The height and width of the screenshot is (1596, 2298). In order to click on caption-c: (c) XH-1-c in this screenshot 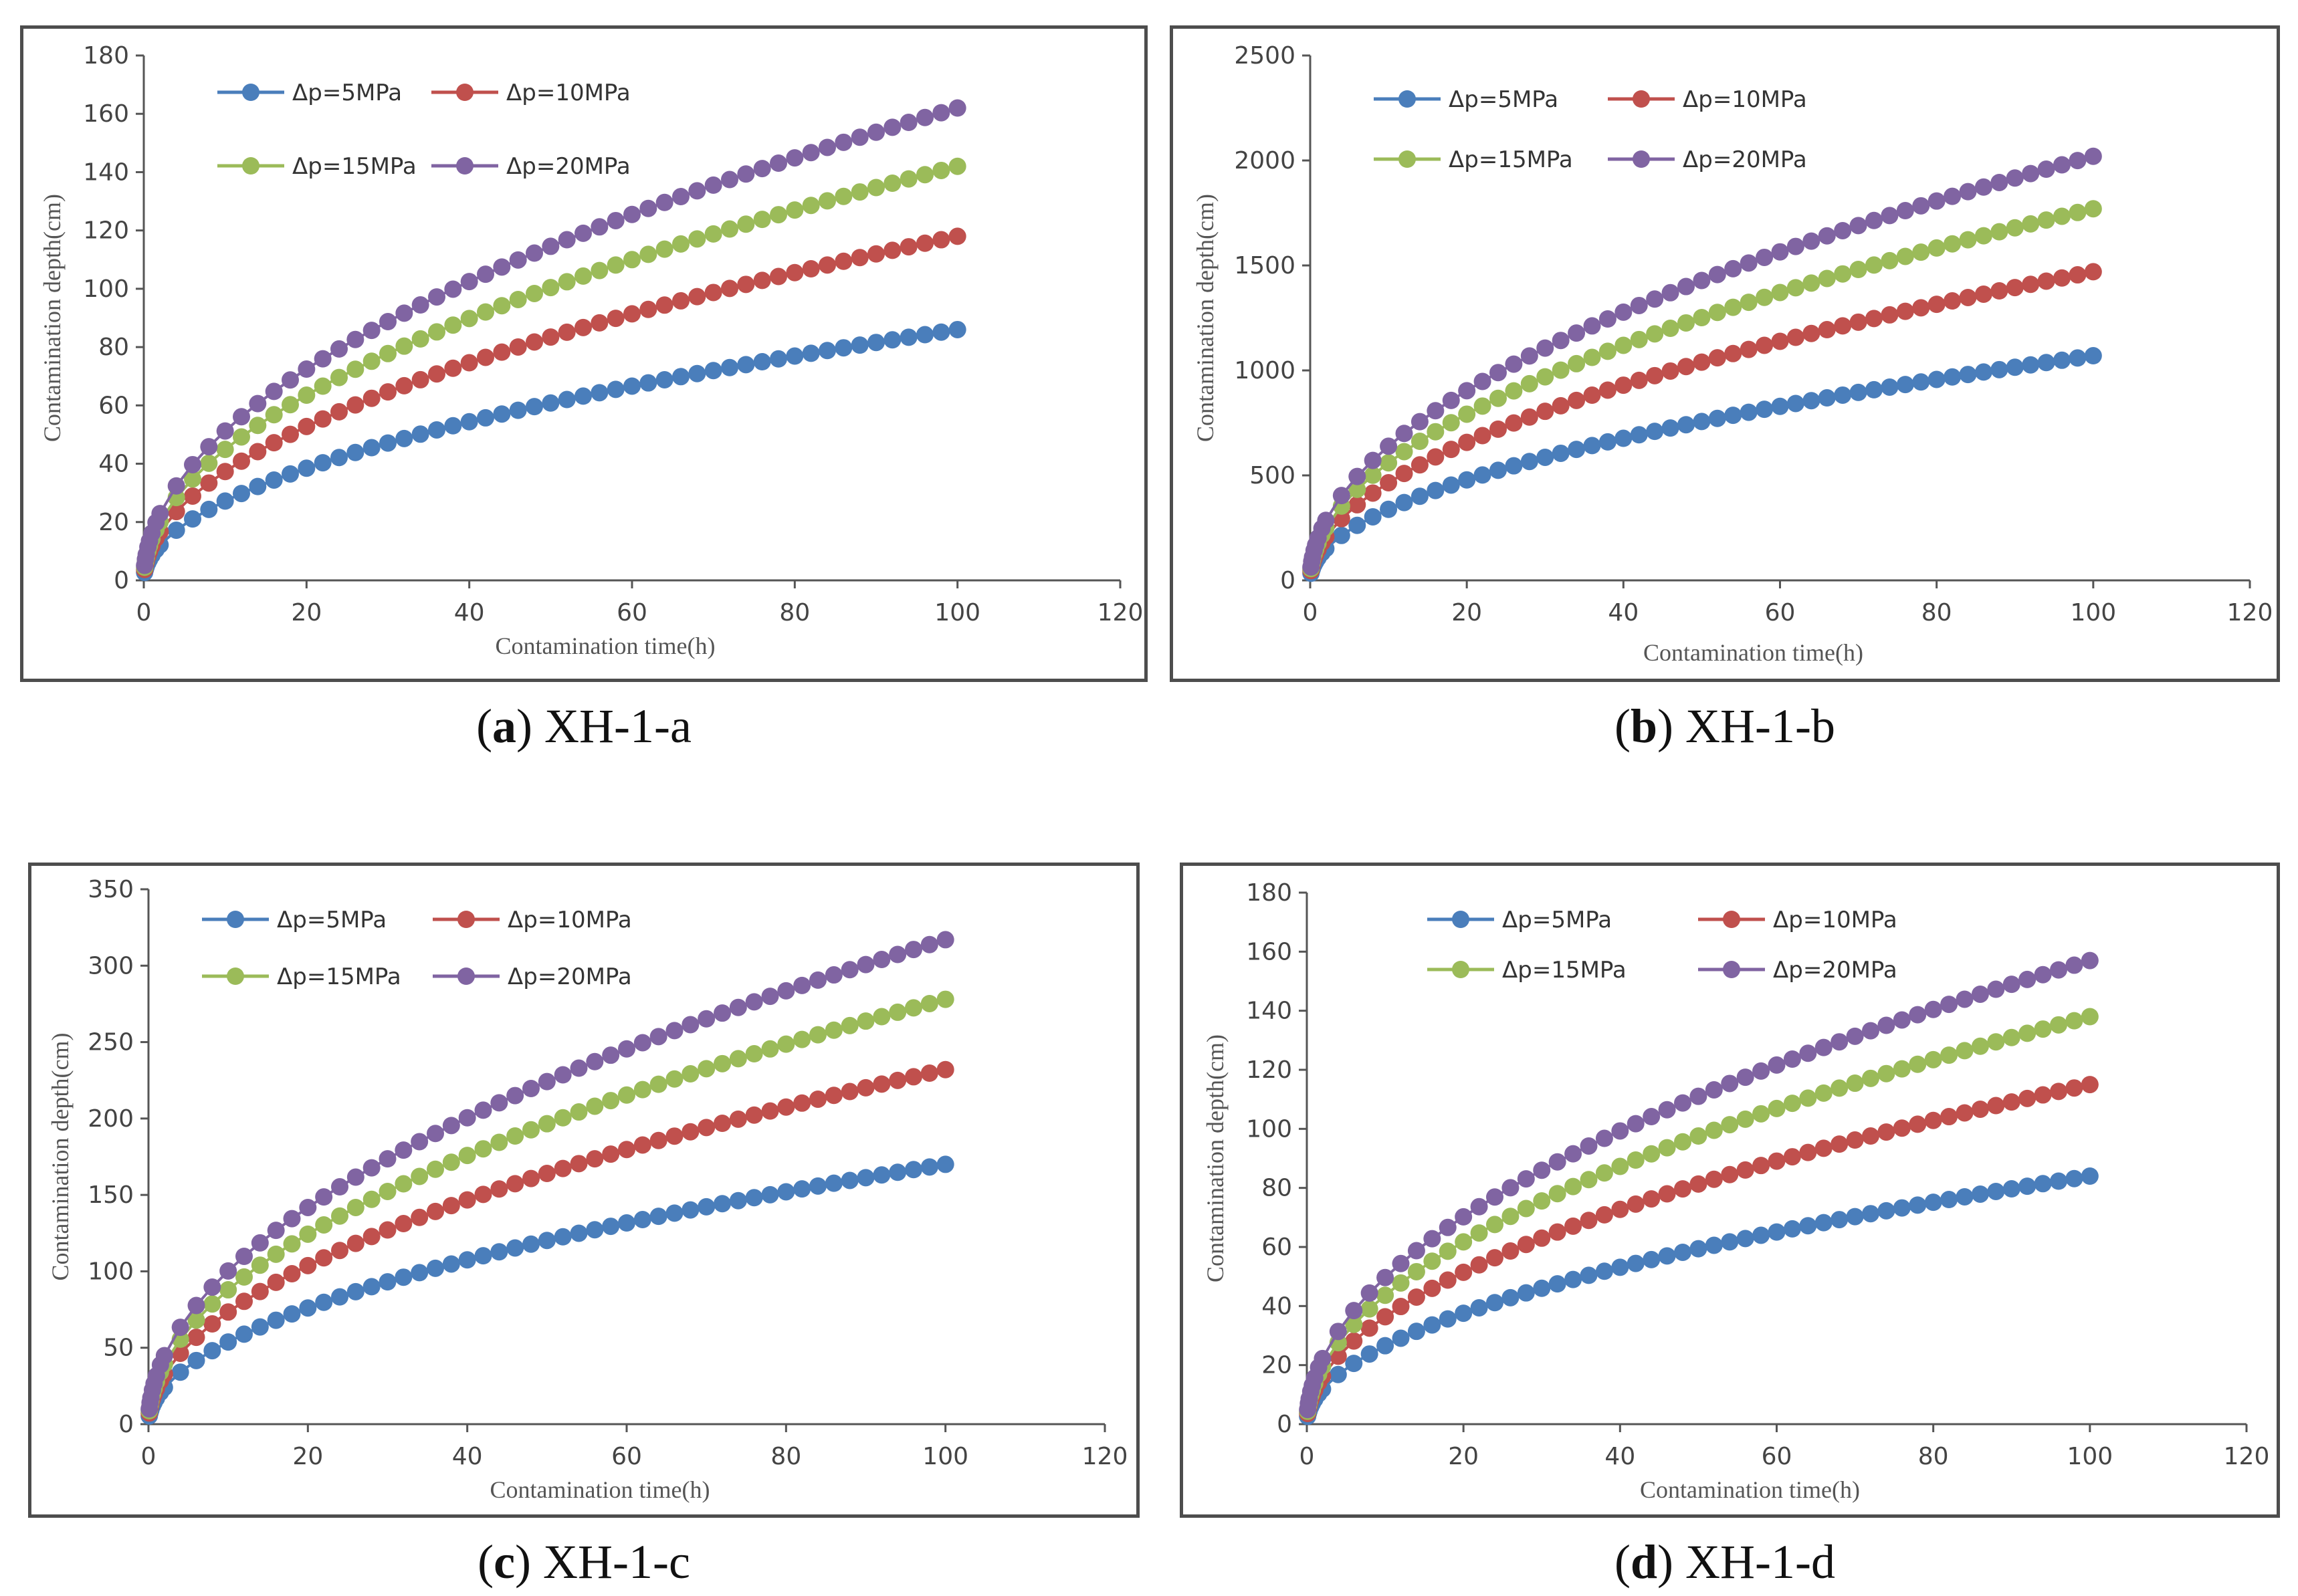, I will do `click(584, 1562)`.